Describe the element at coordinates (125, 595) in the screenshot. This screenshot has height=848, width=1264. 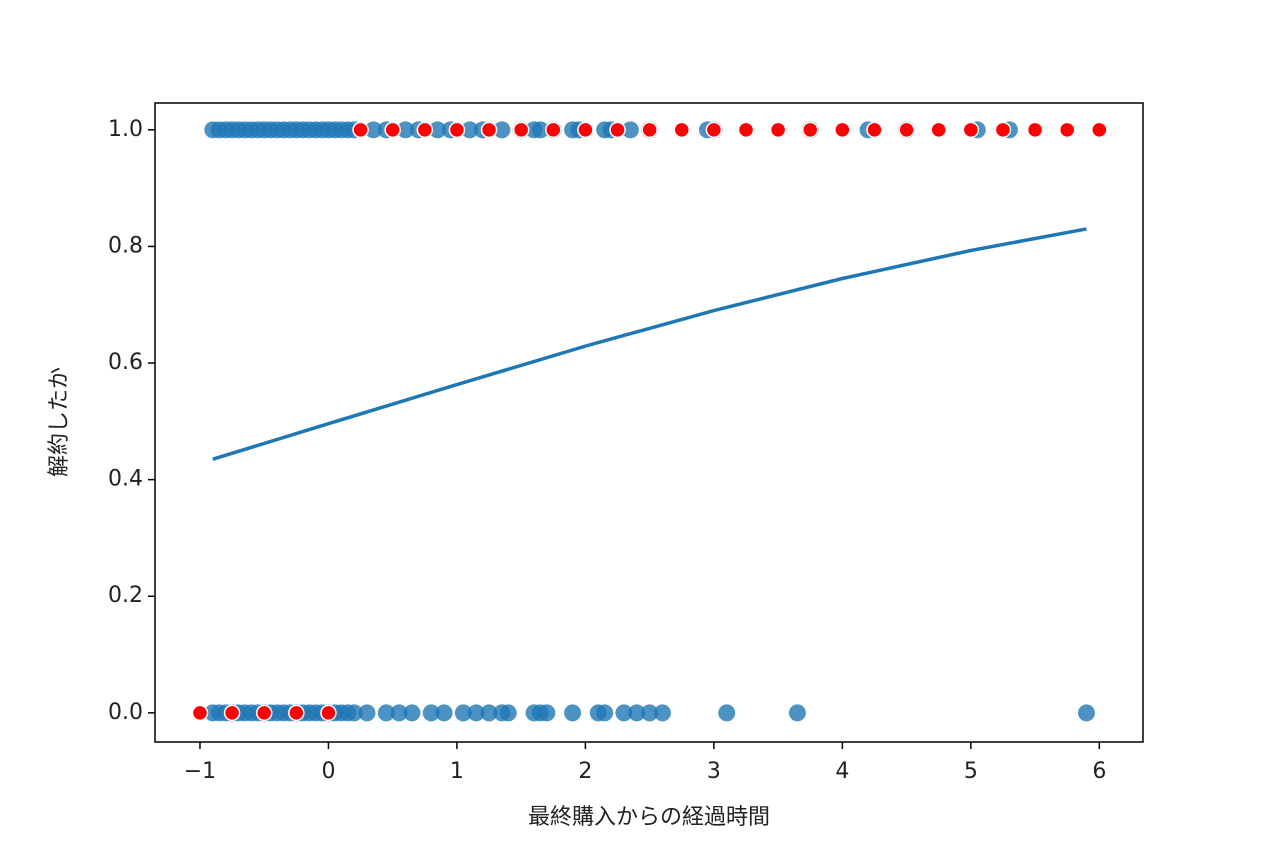
I see `y-tick-label: 0.2` at that location.